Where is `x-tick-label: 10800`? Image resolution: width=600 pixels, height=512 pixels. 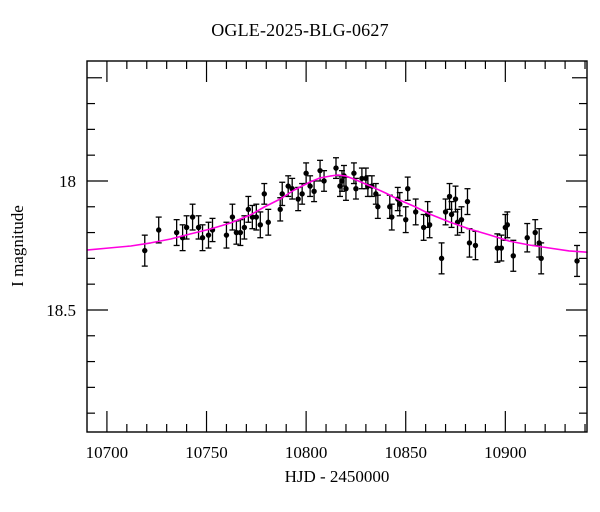
x-tick-label: 10800 is located at coordinates (306, 452).